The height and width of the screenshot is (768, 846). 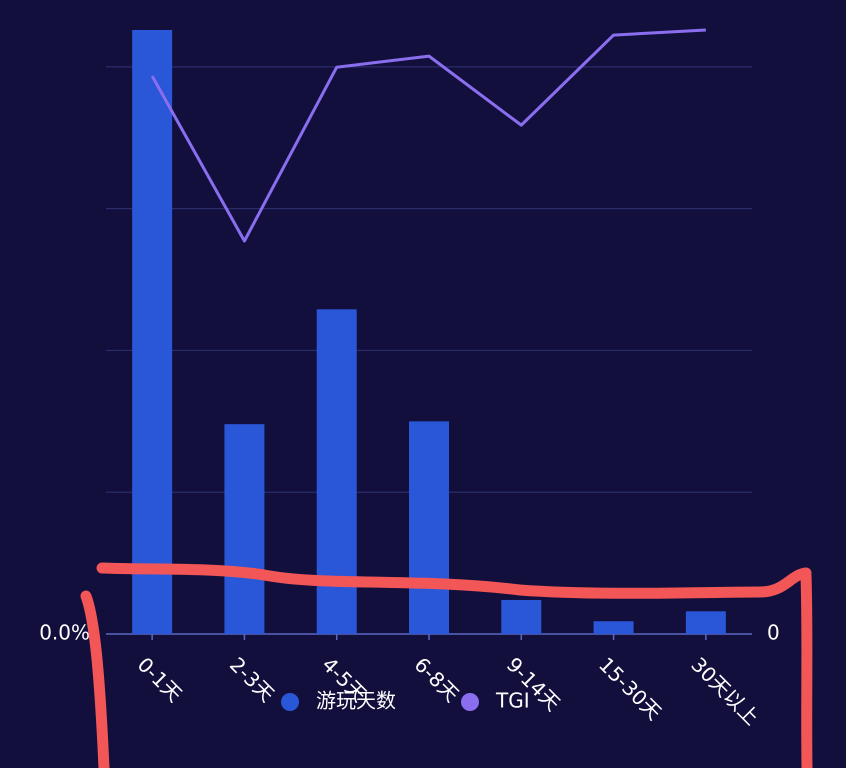 I want to click on y2-tick-label: 0, so click(x=773, y=633).